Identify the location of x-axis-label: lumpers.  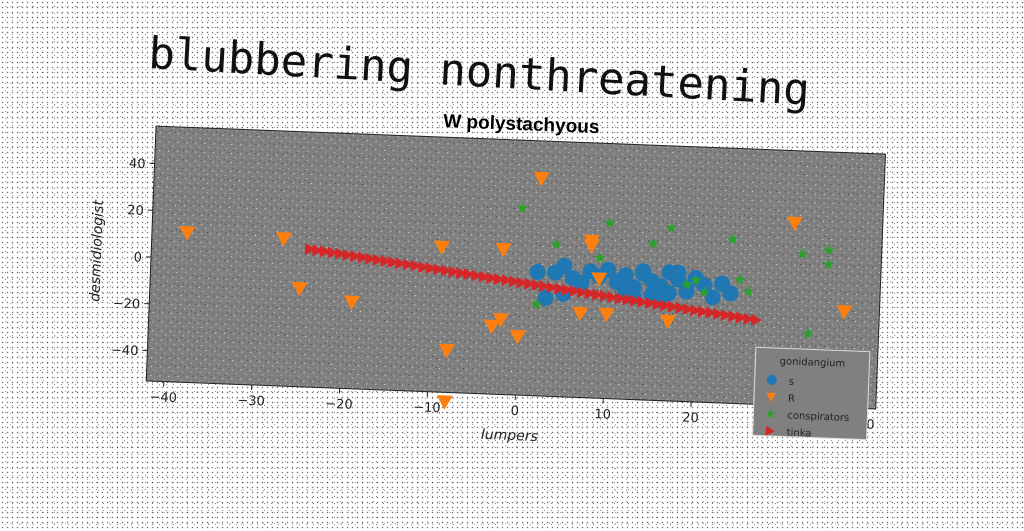
(510, 436).